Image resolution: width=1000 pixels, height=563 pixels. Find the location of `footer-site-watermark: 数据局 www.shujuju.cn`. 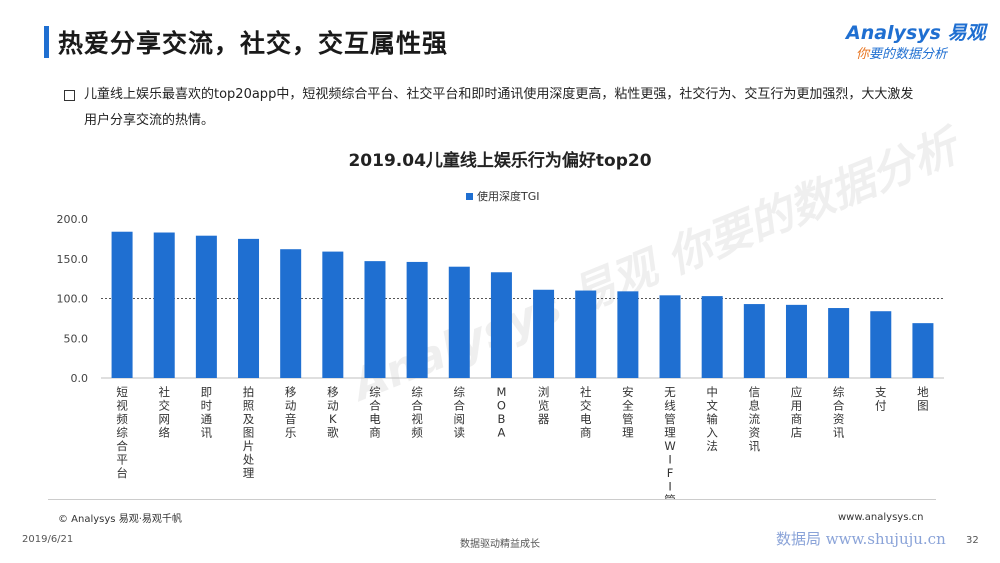

footer-site-watermark: 数据局 www.shujuju.cn is located at coordinates (861, 539).